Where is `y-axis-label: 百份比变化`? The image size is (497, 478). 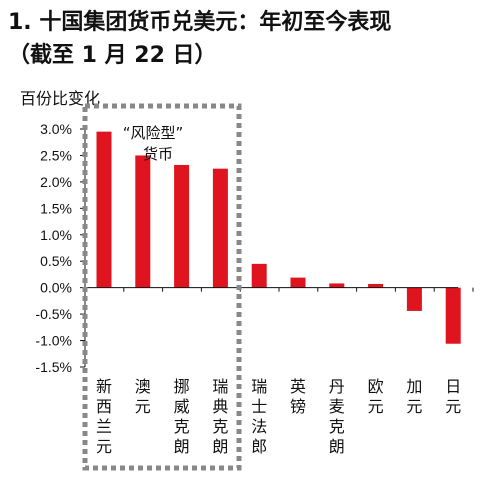 y-axis-label: 百份比变化 is located at coordinates (60, 98).